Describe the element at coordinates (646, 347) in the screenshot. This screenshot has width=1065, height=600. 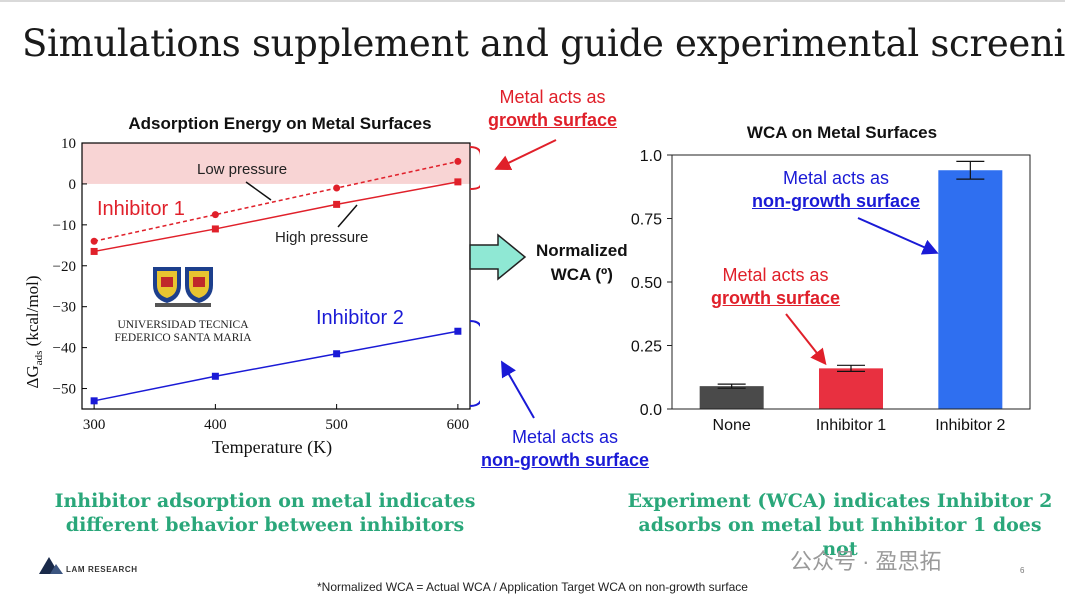
I see `y-tick-label: 0.25` at that location.